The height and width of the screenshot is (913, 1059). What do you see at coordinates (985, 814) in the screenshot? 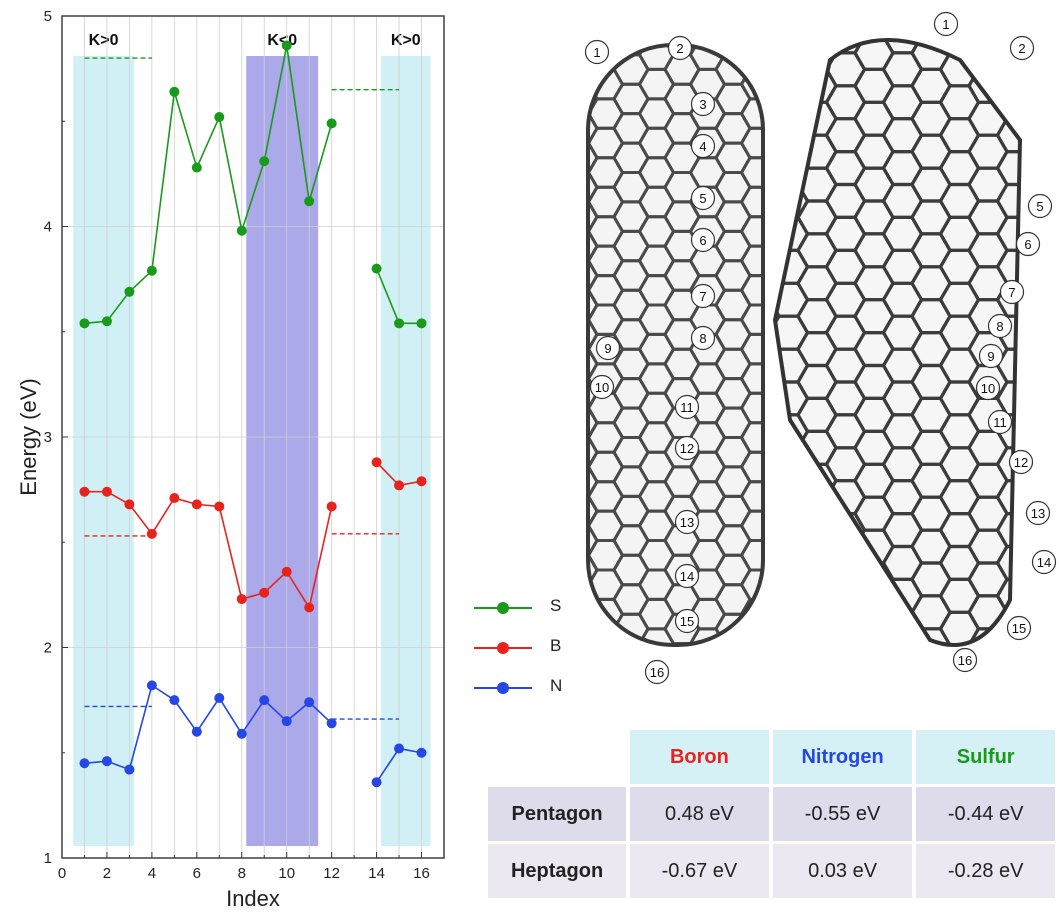
I see `table-cell: -0.44 eV` at bounding box center [985, 814].